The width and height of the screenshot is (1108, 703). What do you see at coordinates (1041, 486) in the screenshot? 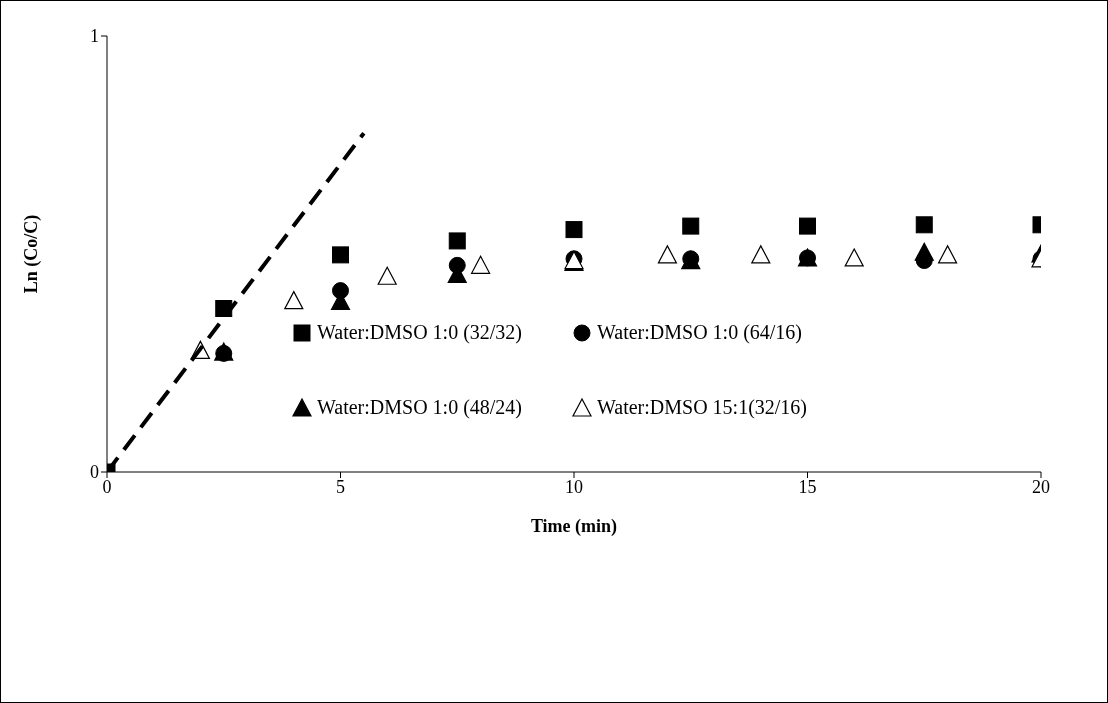
I see `x-tick-label: 20` at bounding box center [1041, 486].